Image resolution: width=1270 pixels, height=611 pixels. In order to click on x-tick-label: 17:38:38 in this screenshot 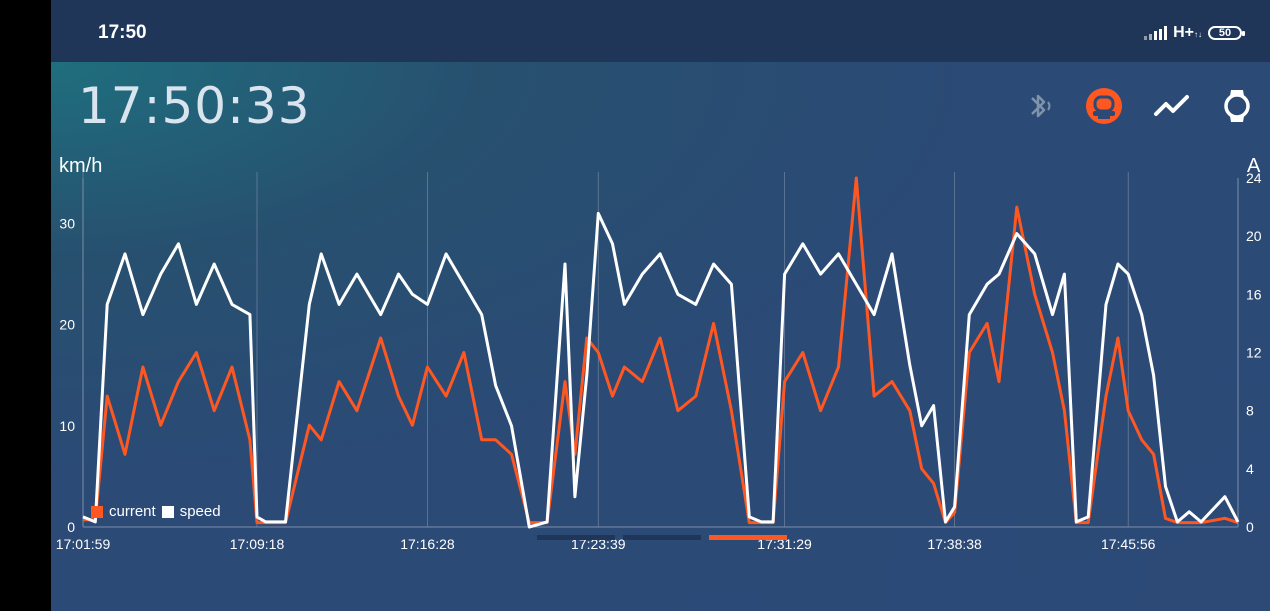, I will do `click(954, 544)`.